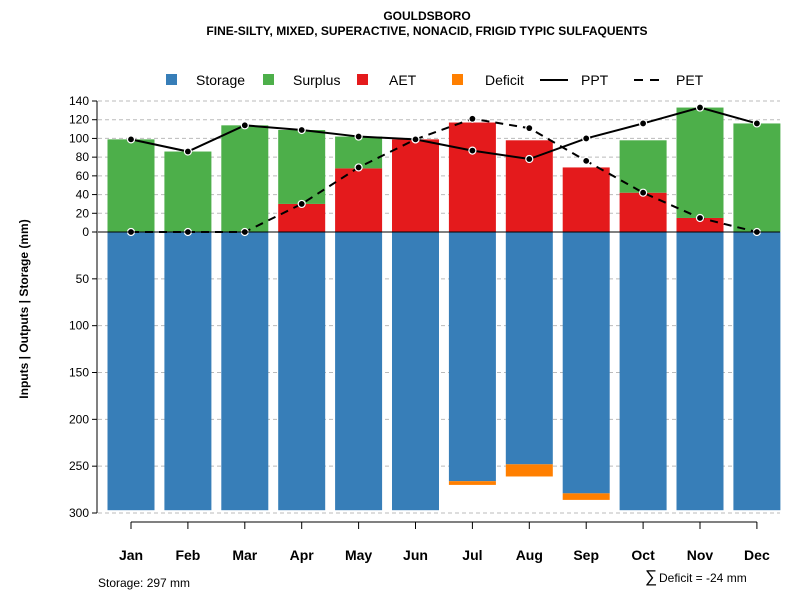  Describe the element at coordinates (83, 213) in the screenshot. I see `y-tick-label: 20` at that location.